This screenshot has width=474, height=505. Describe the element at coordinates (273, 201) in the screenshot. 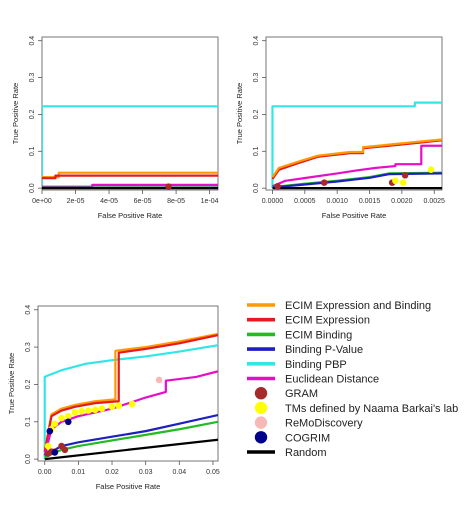

I see `x-tick-label: 0.0000` at that location.